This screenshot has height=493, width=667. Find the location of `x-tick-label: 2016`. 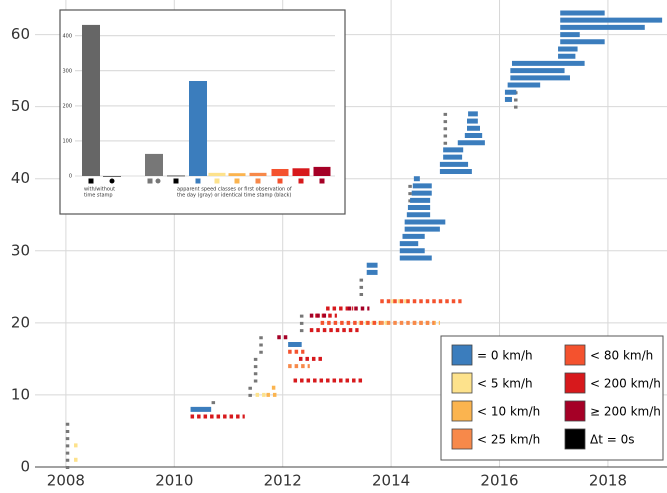

x-tick-label: 2016 is located at coordinates (499, 481).